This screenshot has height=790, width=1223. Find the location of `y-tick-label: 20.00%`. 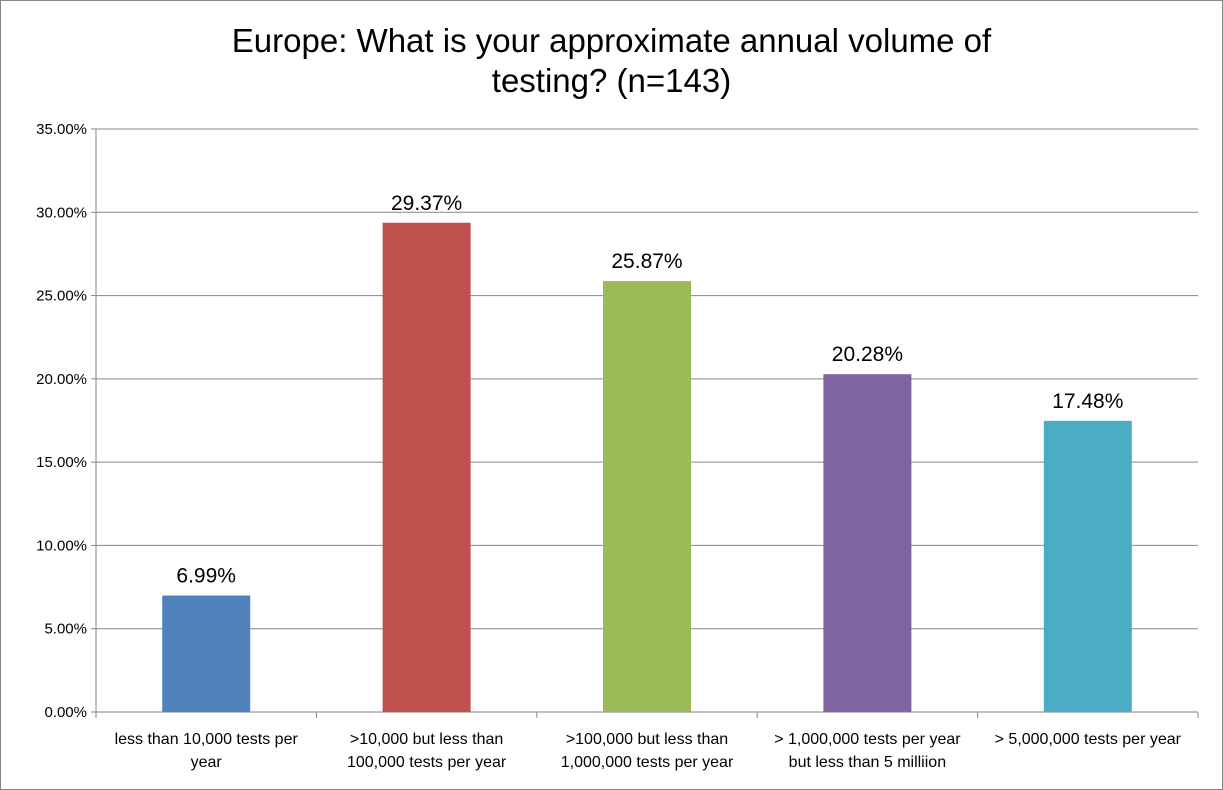

y-tick-label: 20.00% is located at coordinates (61, 379).